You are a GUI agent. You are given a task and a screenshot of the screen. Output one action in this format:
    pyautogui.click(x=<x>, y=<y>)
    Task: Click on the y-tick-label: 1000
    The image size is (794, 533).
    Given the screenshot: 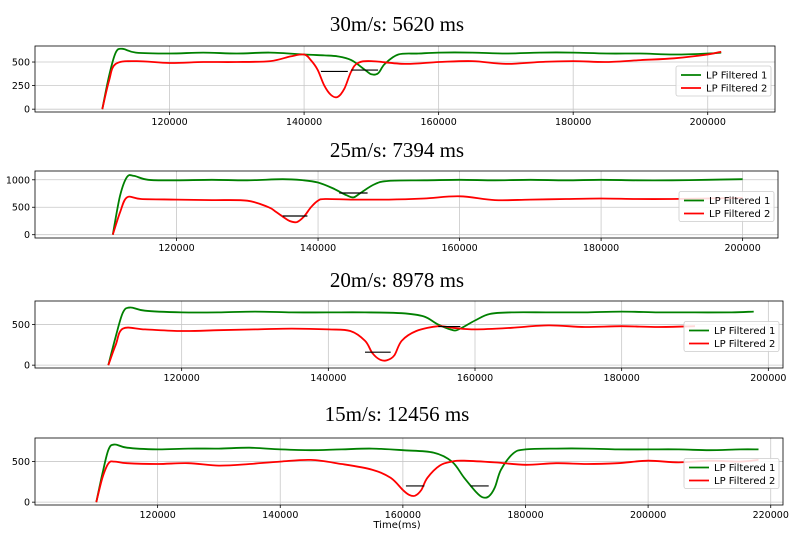 What is the action you would take?
    pyautogui.click(x=18, y=180)
    